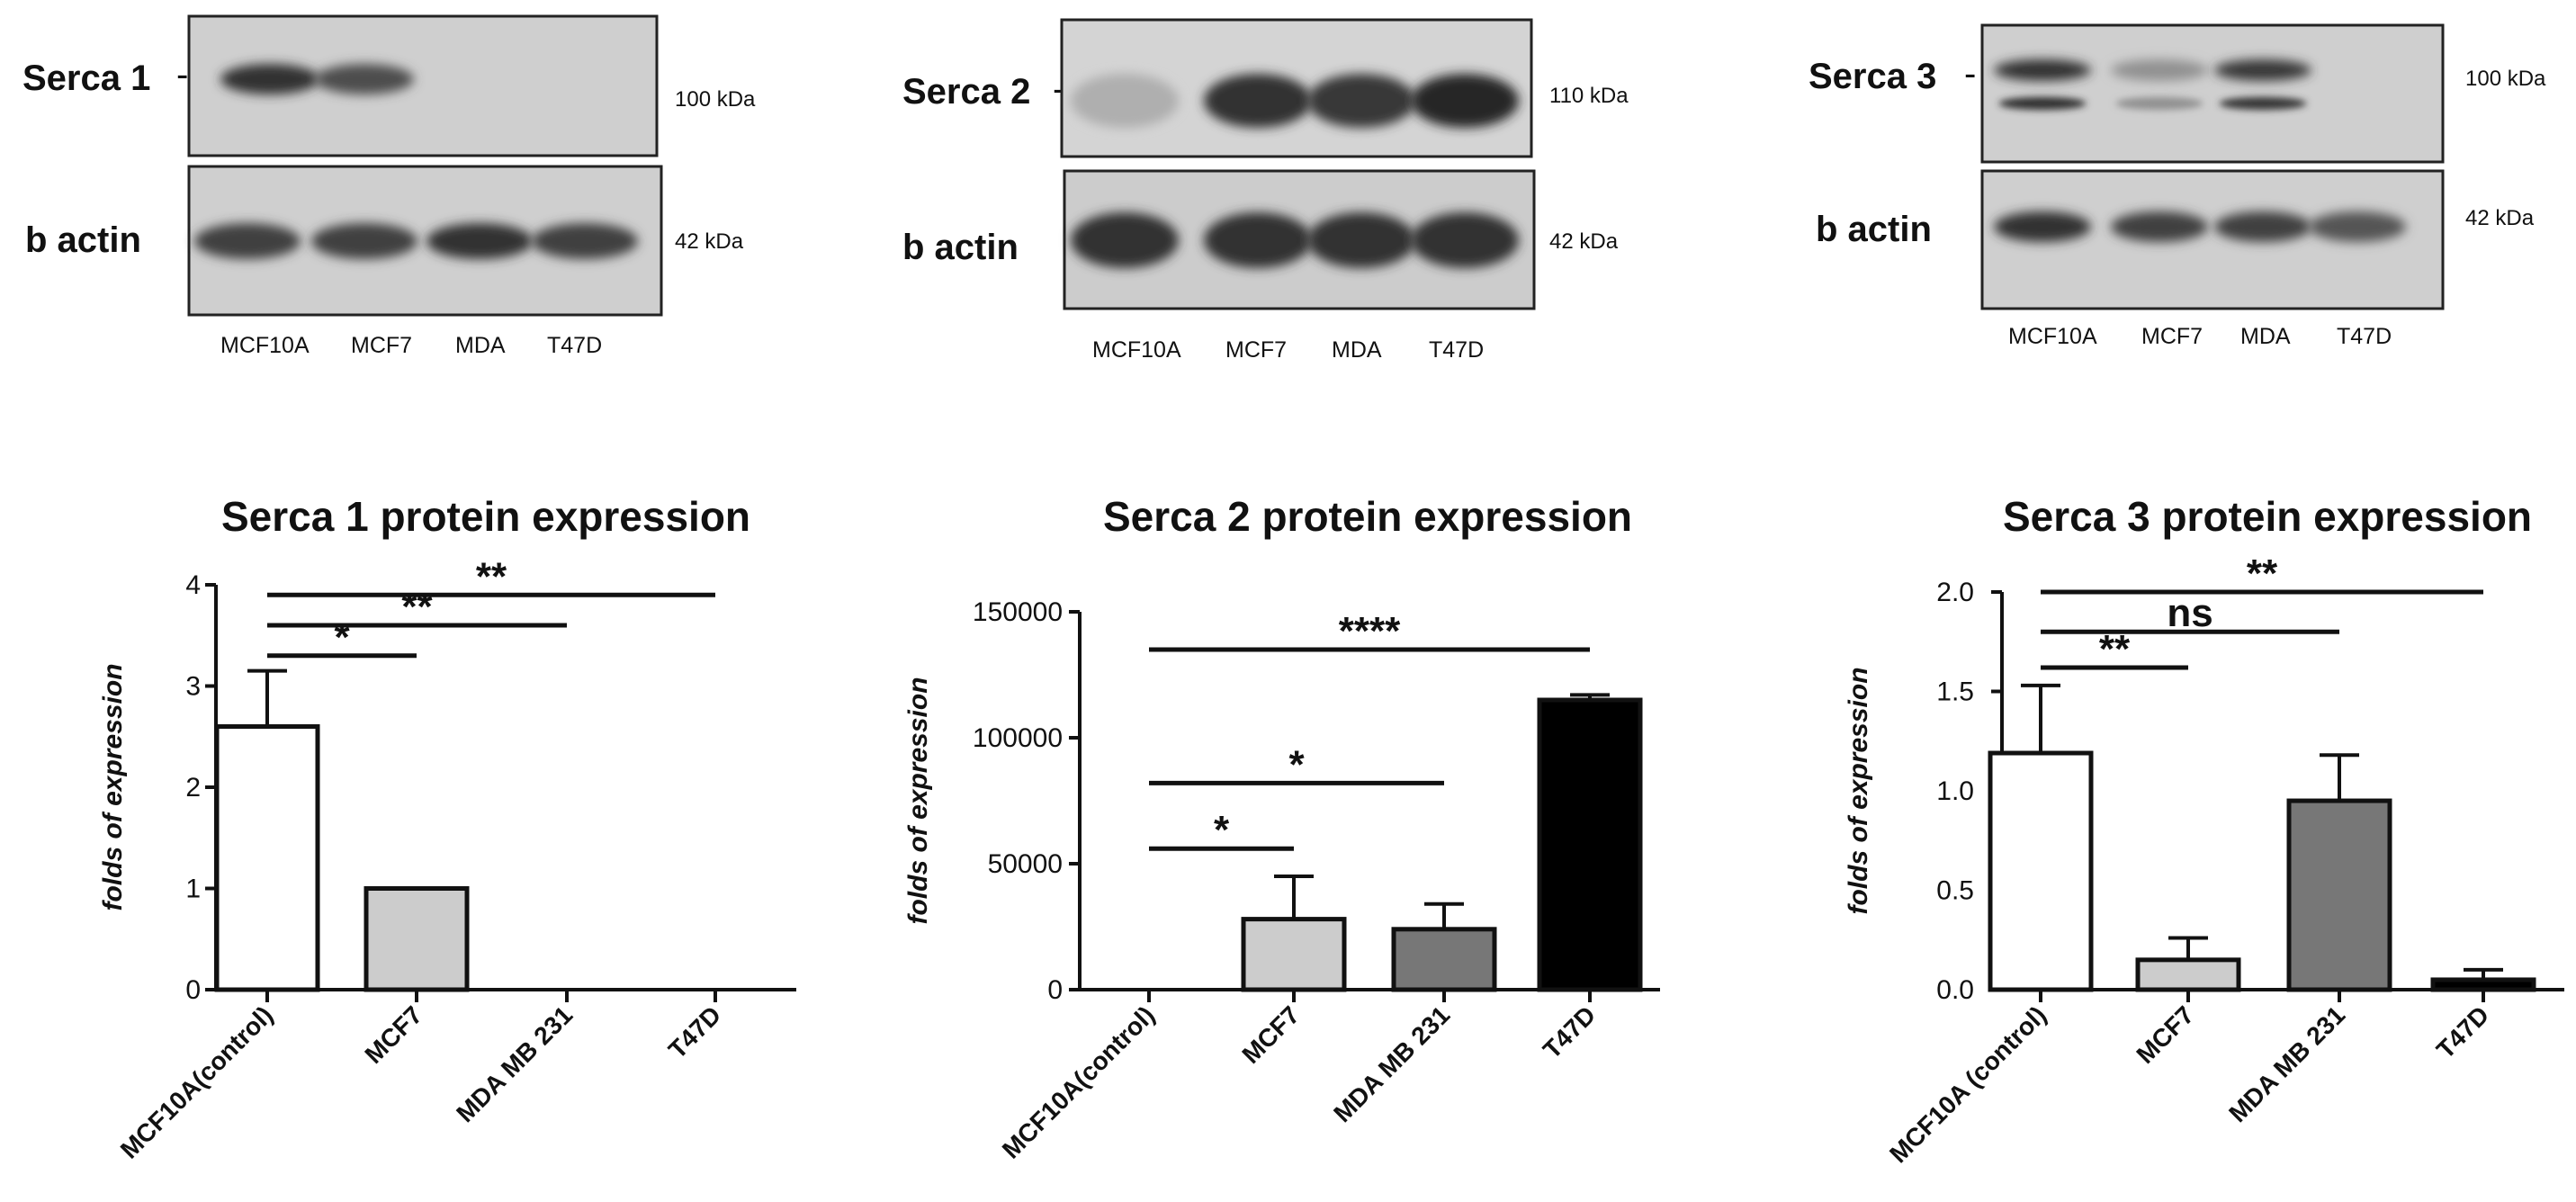  Describe the element at coordinates (193, 889) in the screenshot. I see `y-tick-label: 1` at that location.